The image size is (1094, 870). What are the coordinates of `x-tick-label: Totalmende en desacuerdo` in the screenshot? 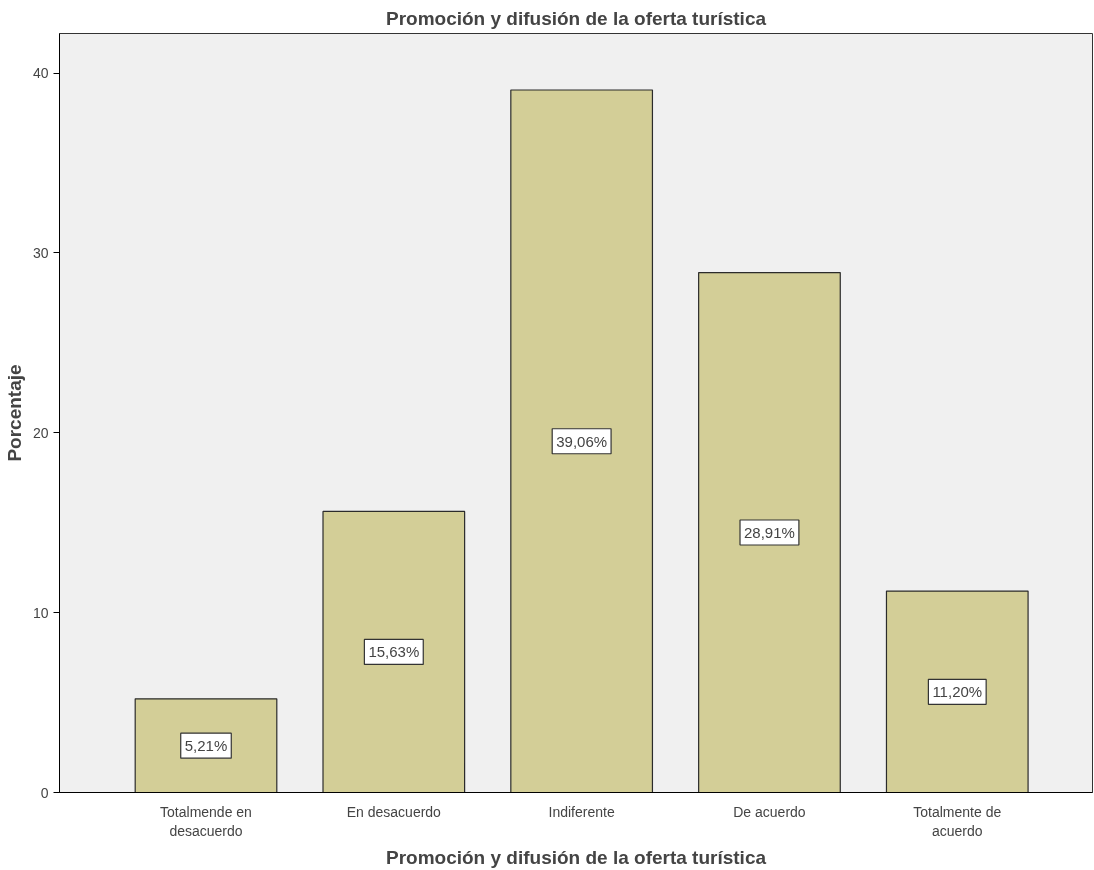 It's located at (206, 821).